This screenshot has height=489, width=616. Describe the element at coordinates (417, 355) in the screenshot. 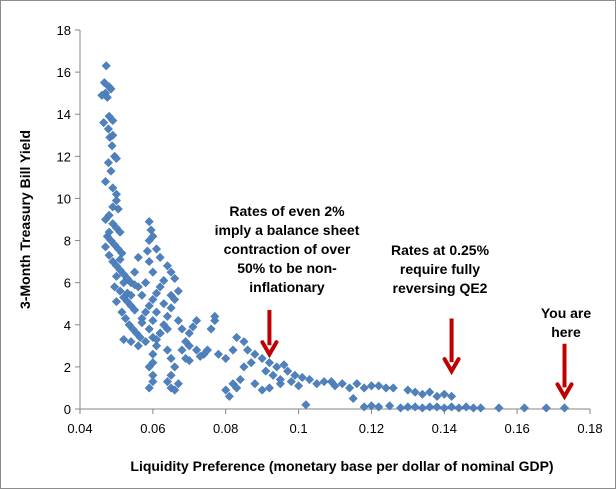

I see `annotation-arrows` at that location.